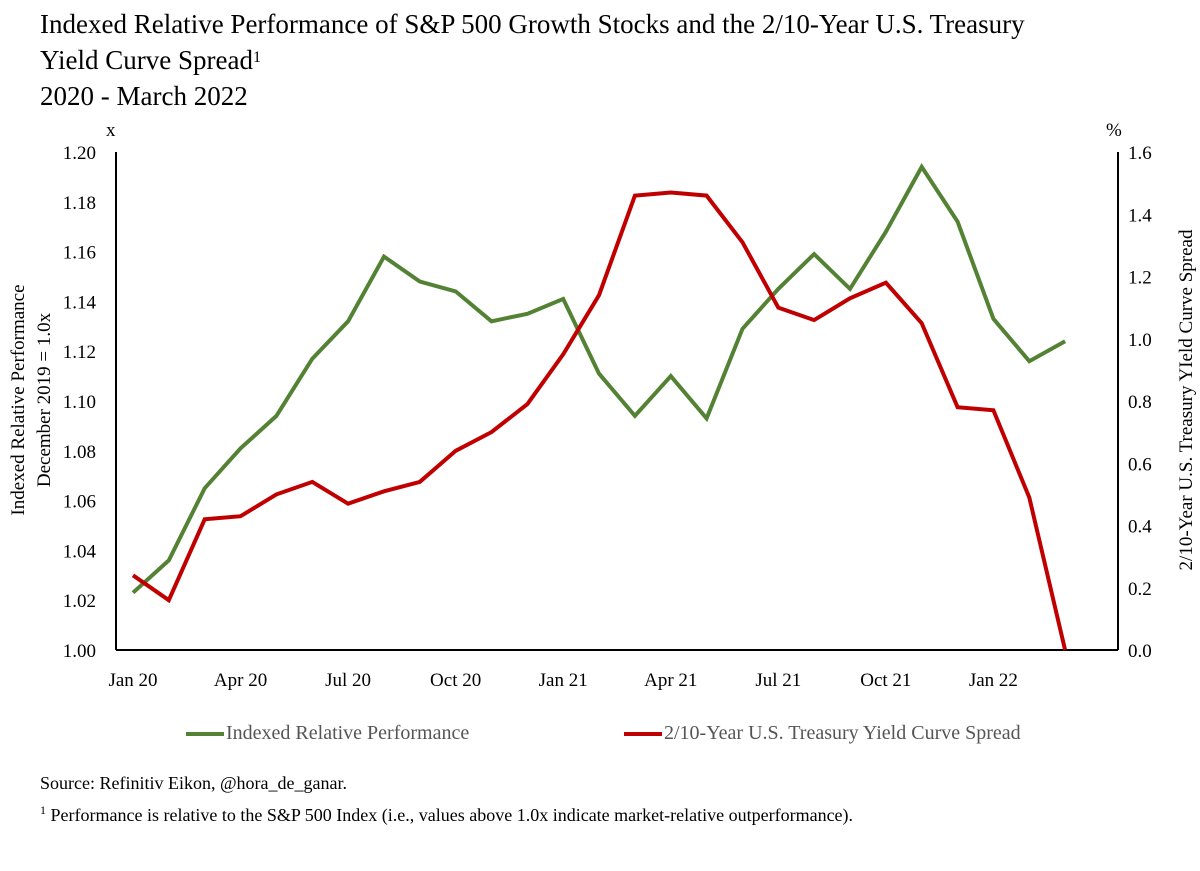  Describe the element at coordinates (44, 399) in the screenshot. I see `left-axis-title-line2: December 2019 = 1.0x` at that location.